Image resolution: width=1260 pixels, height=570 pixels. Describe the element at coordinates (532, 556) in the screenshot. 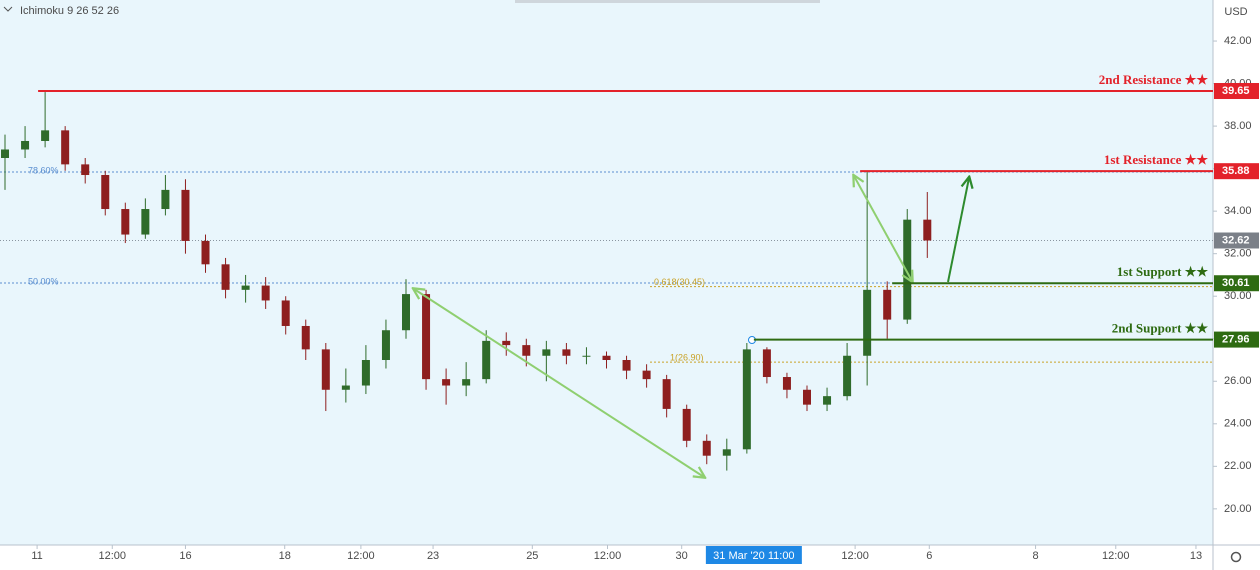

I see `x-tick-label: 25` at that location.